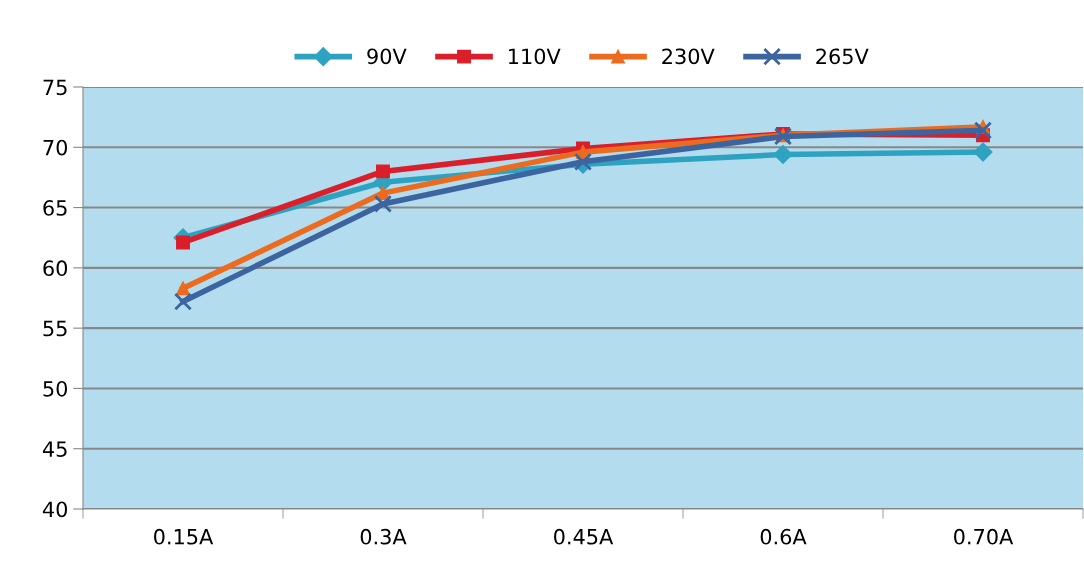  I want to click on legend-label: 230V, so click(688, 56).